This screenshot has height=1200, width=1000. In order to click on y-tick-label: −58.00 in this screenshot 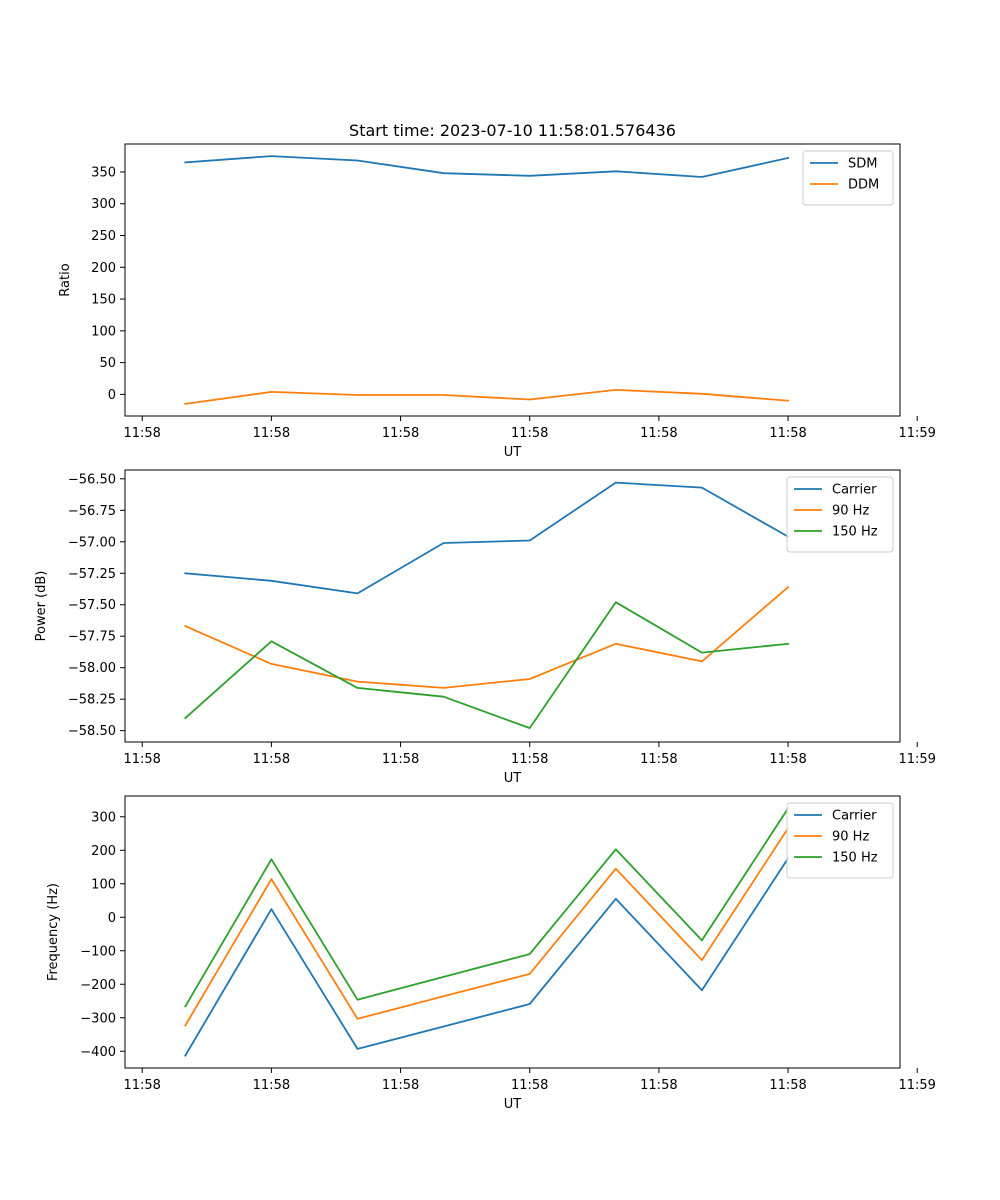, I will do `click(92, 668)`.